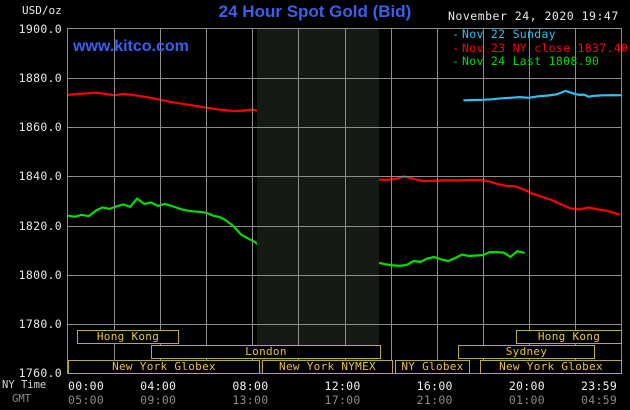  What do you see at coordinates (158, 400) in the screenshot?
I see `x-tick-label-gmt: 09:00` at bounding box center [158, 400].